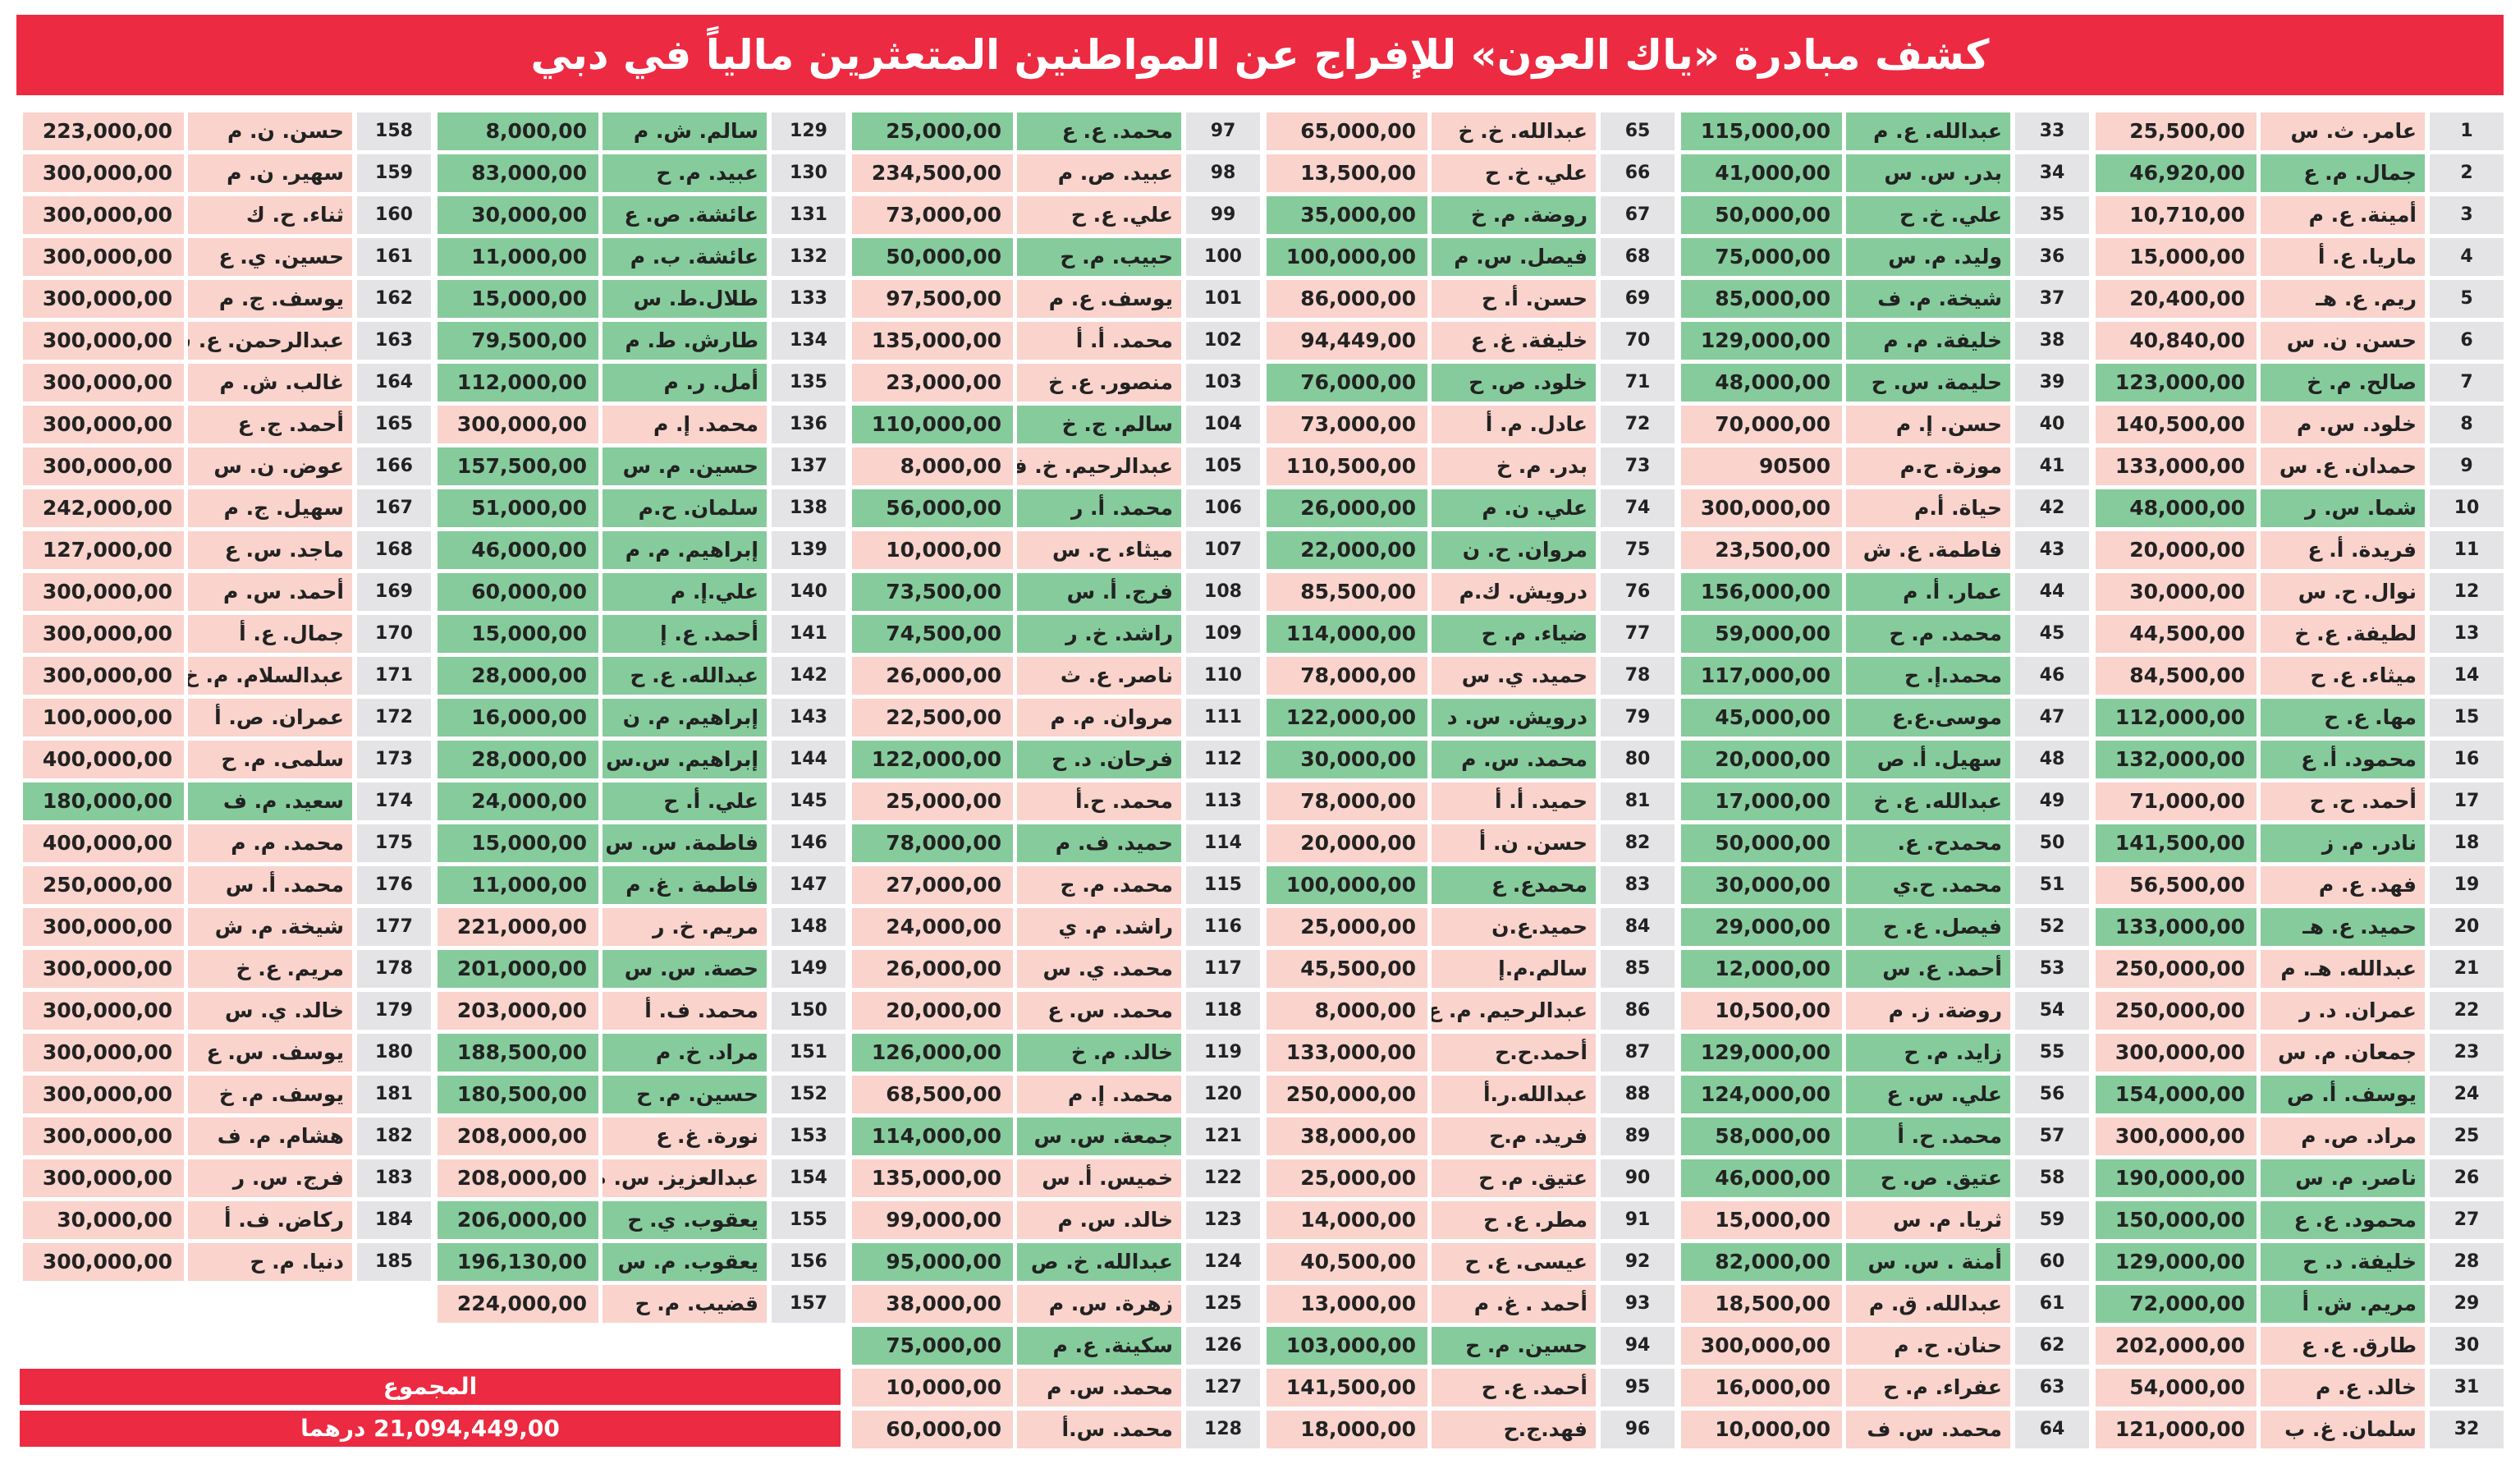 This screenshot has width=2520, height=1464. Describe the element at coordinates (932, 801) in the screenshot. I see `row-amount: 25,000,00` at that location.